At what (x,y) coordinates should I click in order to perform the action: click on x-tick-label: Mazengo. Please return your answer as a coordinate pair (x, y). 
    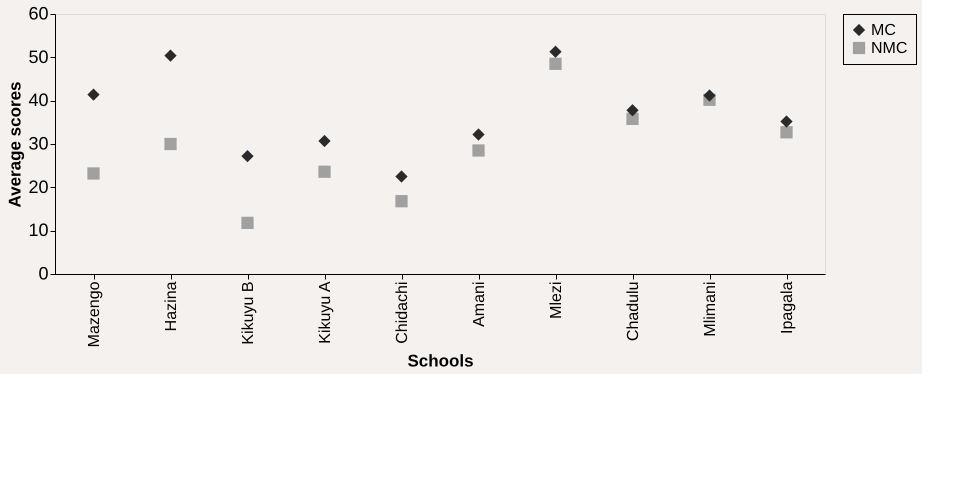
    Looking at the image, I should click on (94, 314).